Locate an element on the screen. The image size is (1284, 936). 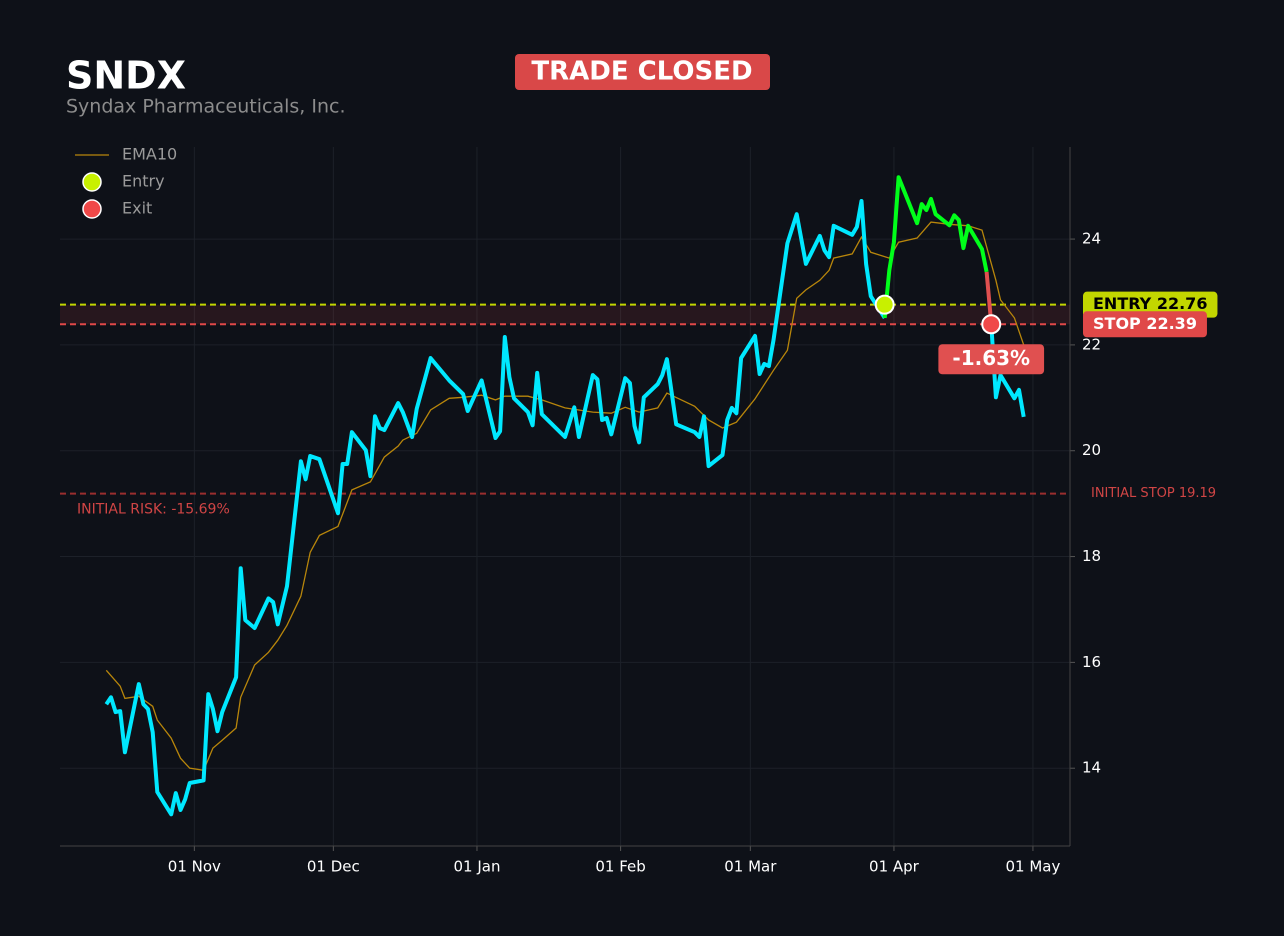
pnl-badge-box is located at coordinates (991, 359).